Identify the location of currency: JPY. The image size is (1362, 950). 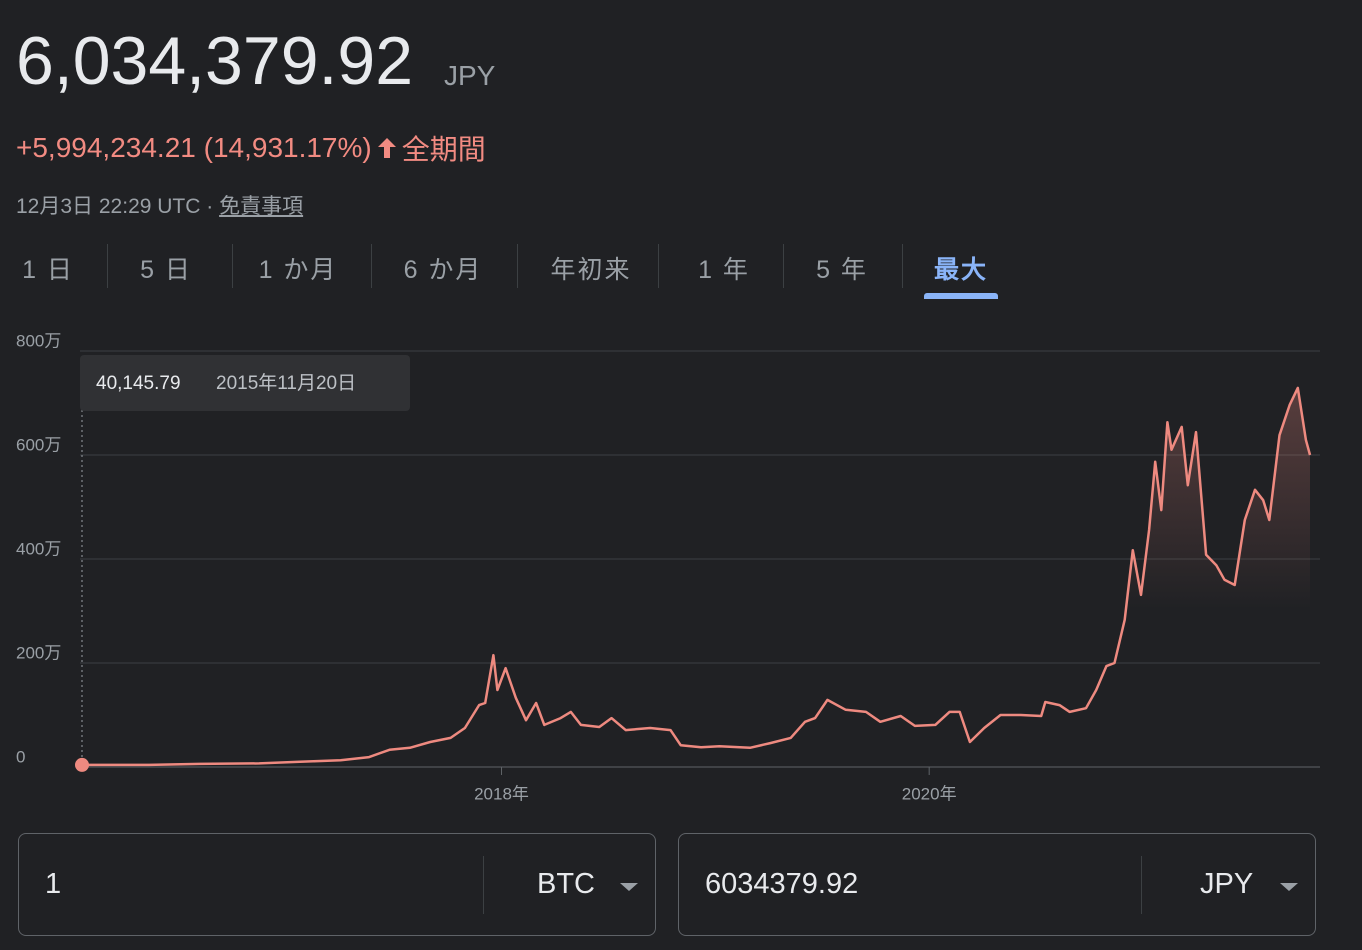
(470, 75).